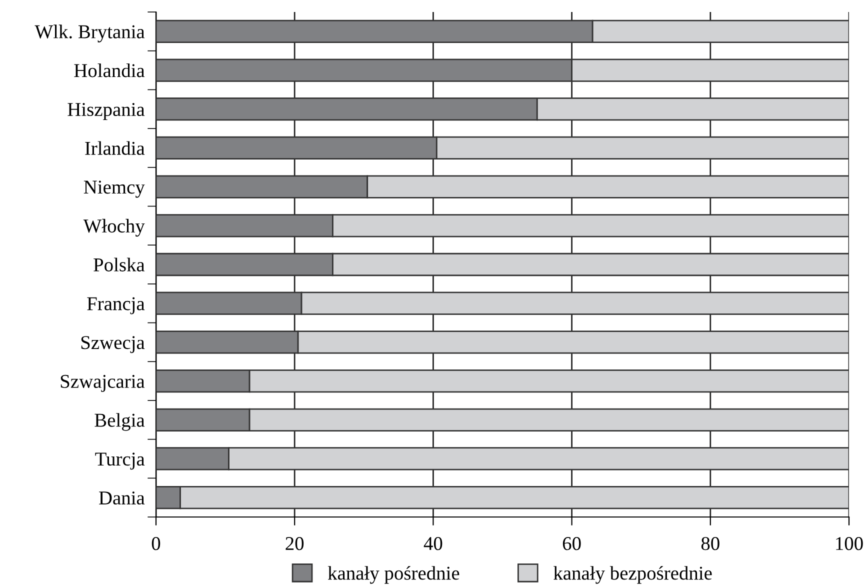  Describe the element at coordinates (114, 227) in the screenshot. I see `y-tick-label: Włochy` at that location.